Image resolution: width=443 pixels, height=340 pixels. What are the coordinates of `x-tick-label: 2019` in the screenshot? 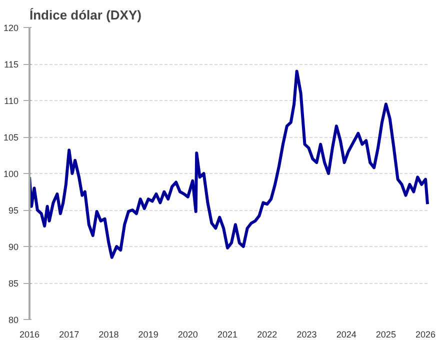 It's located at (148, 335).